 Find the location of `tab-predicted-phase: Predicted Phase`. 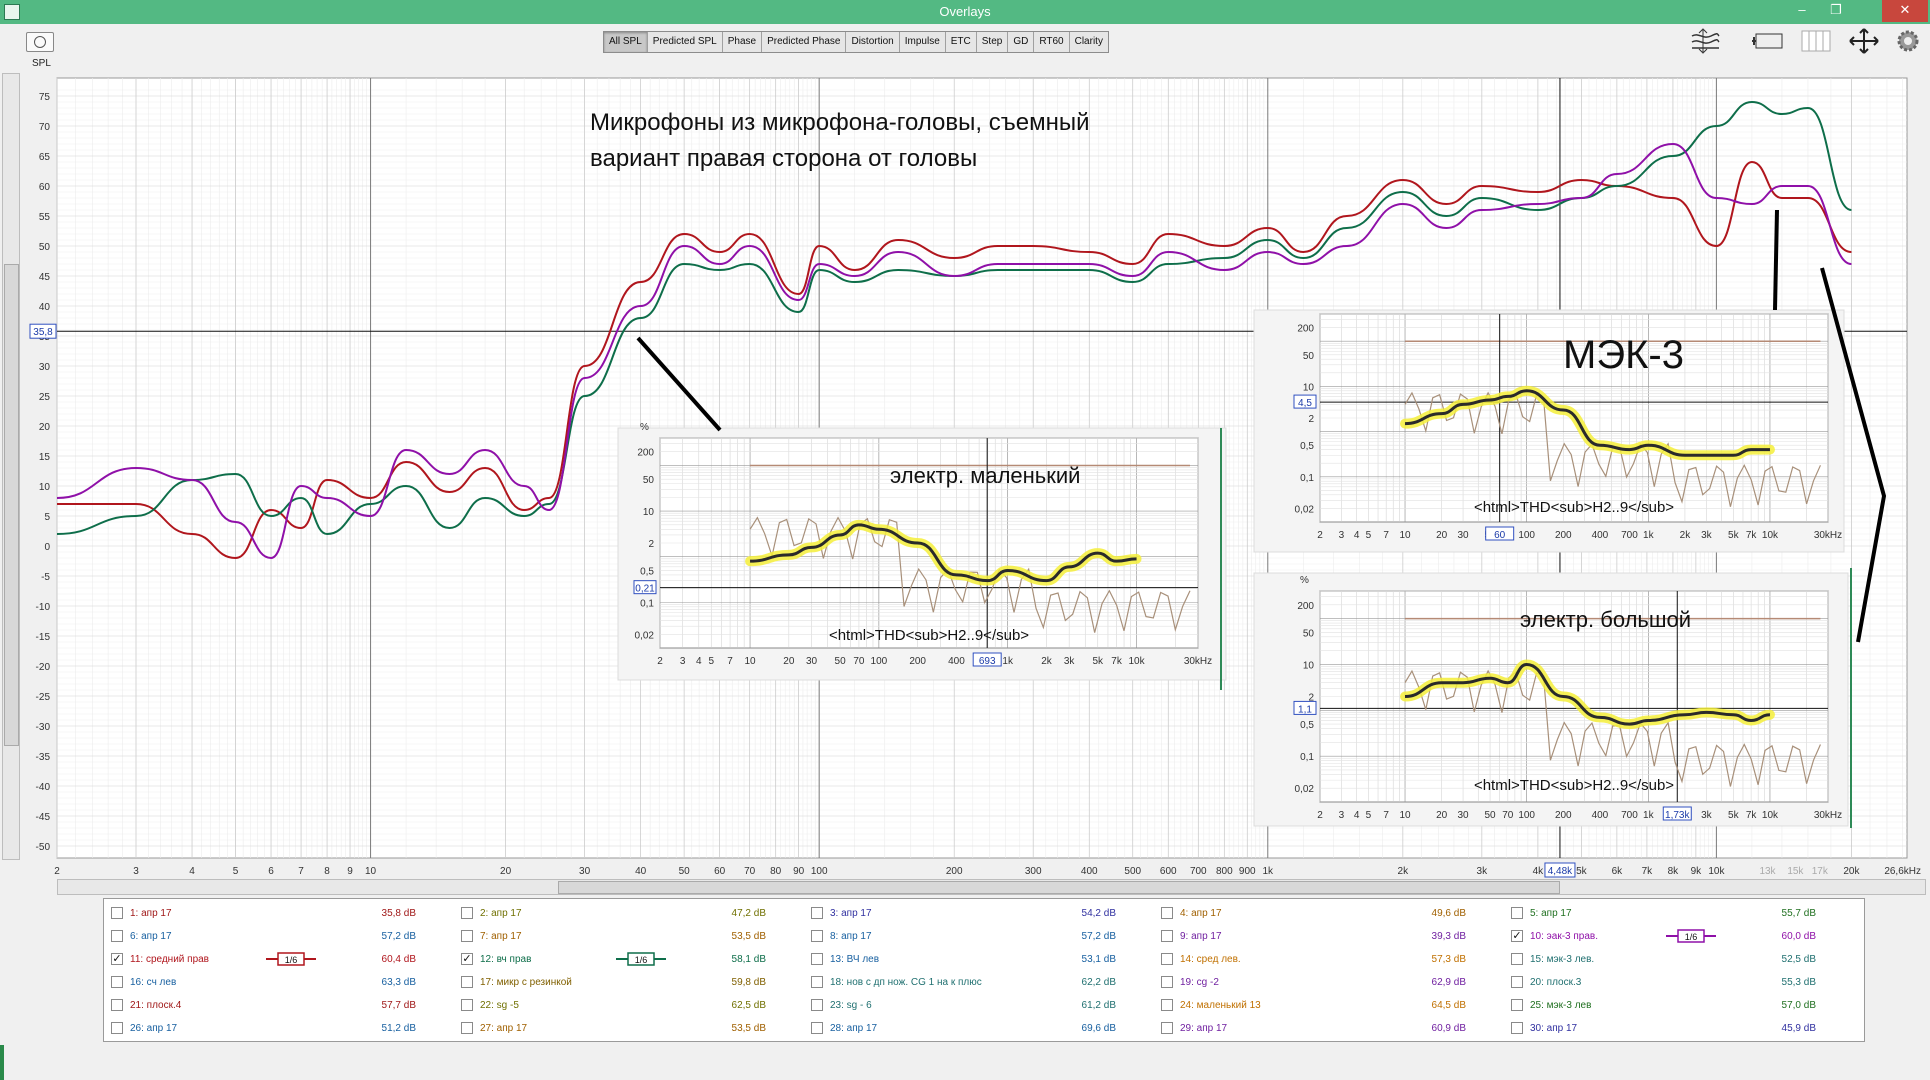

tab-predicted-phase: Predicted Phase is located at coordinates (804, 42).